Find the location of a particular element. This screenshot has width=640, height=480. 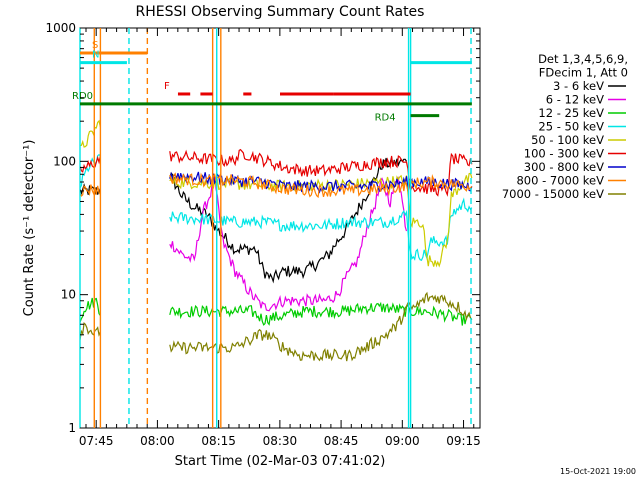

legend-label-5: 100 - 300 keV is located at coordinates (564, 154).